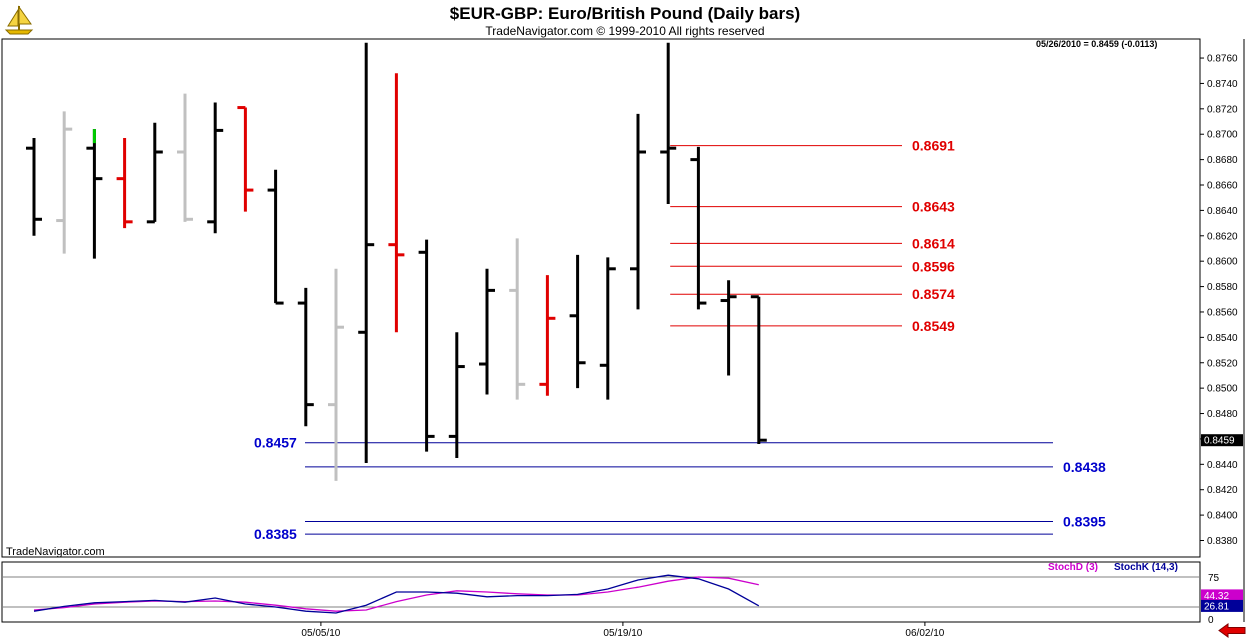  I want to click on stochk-line, so click(396, 594).